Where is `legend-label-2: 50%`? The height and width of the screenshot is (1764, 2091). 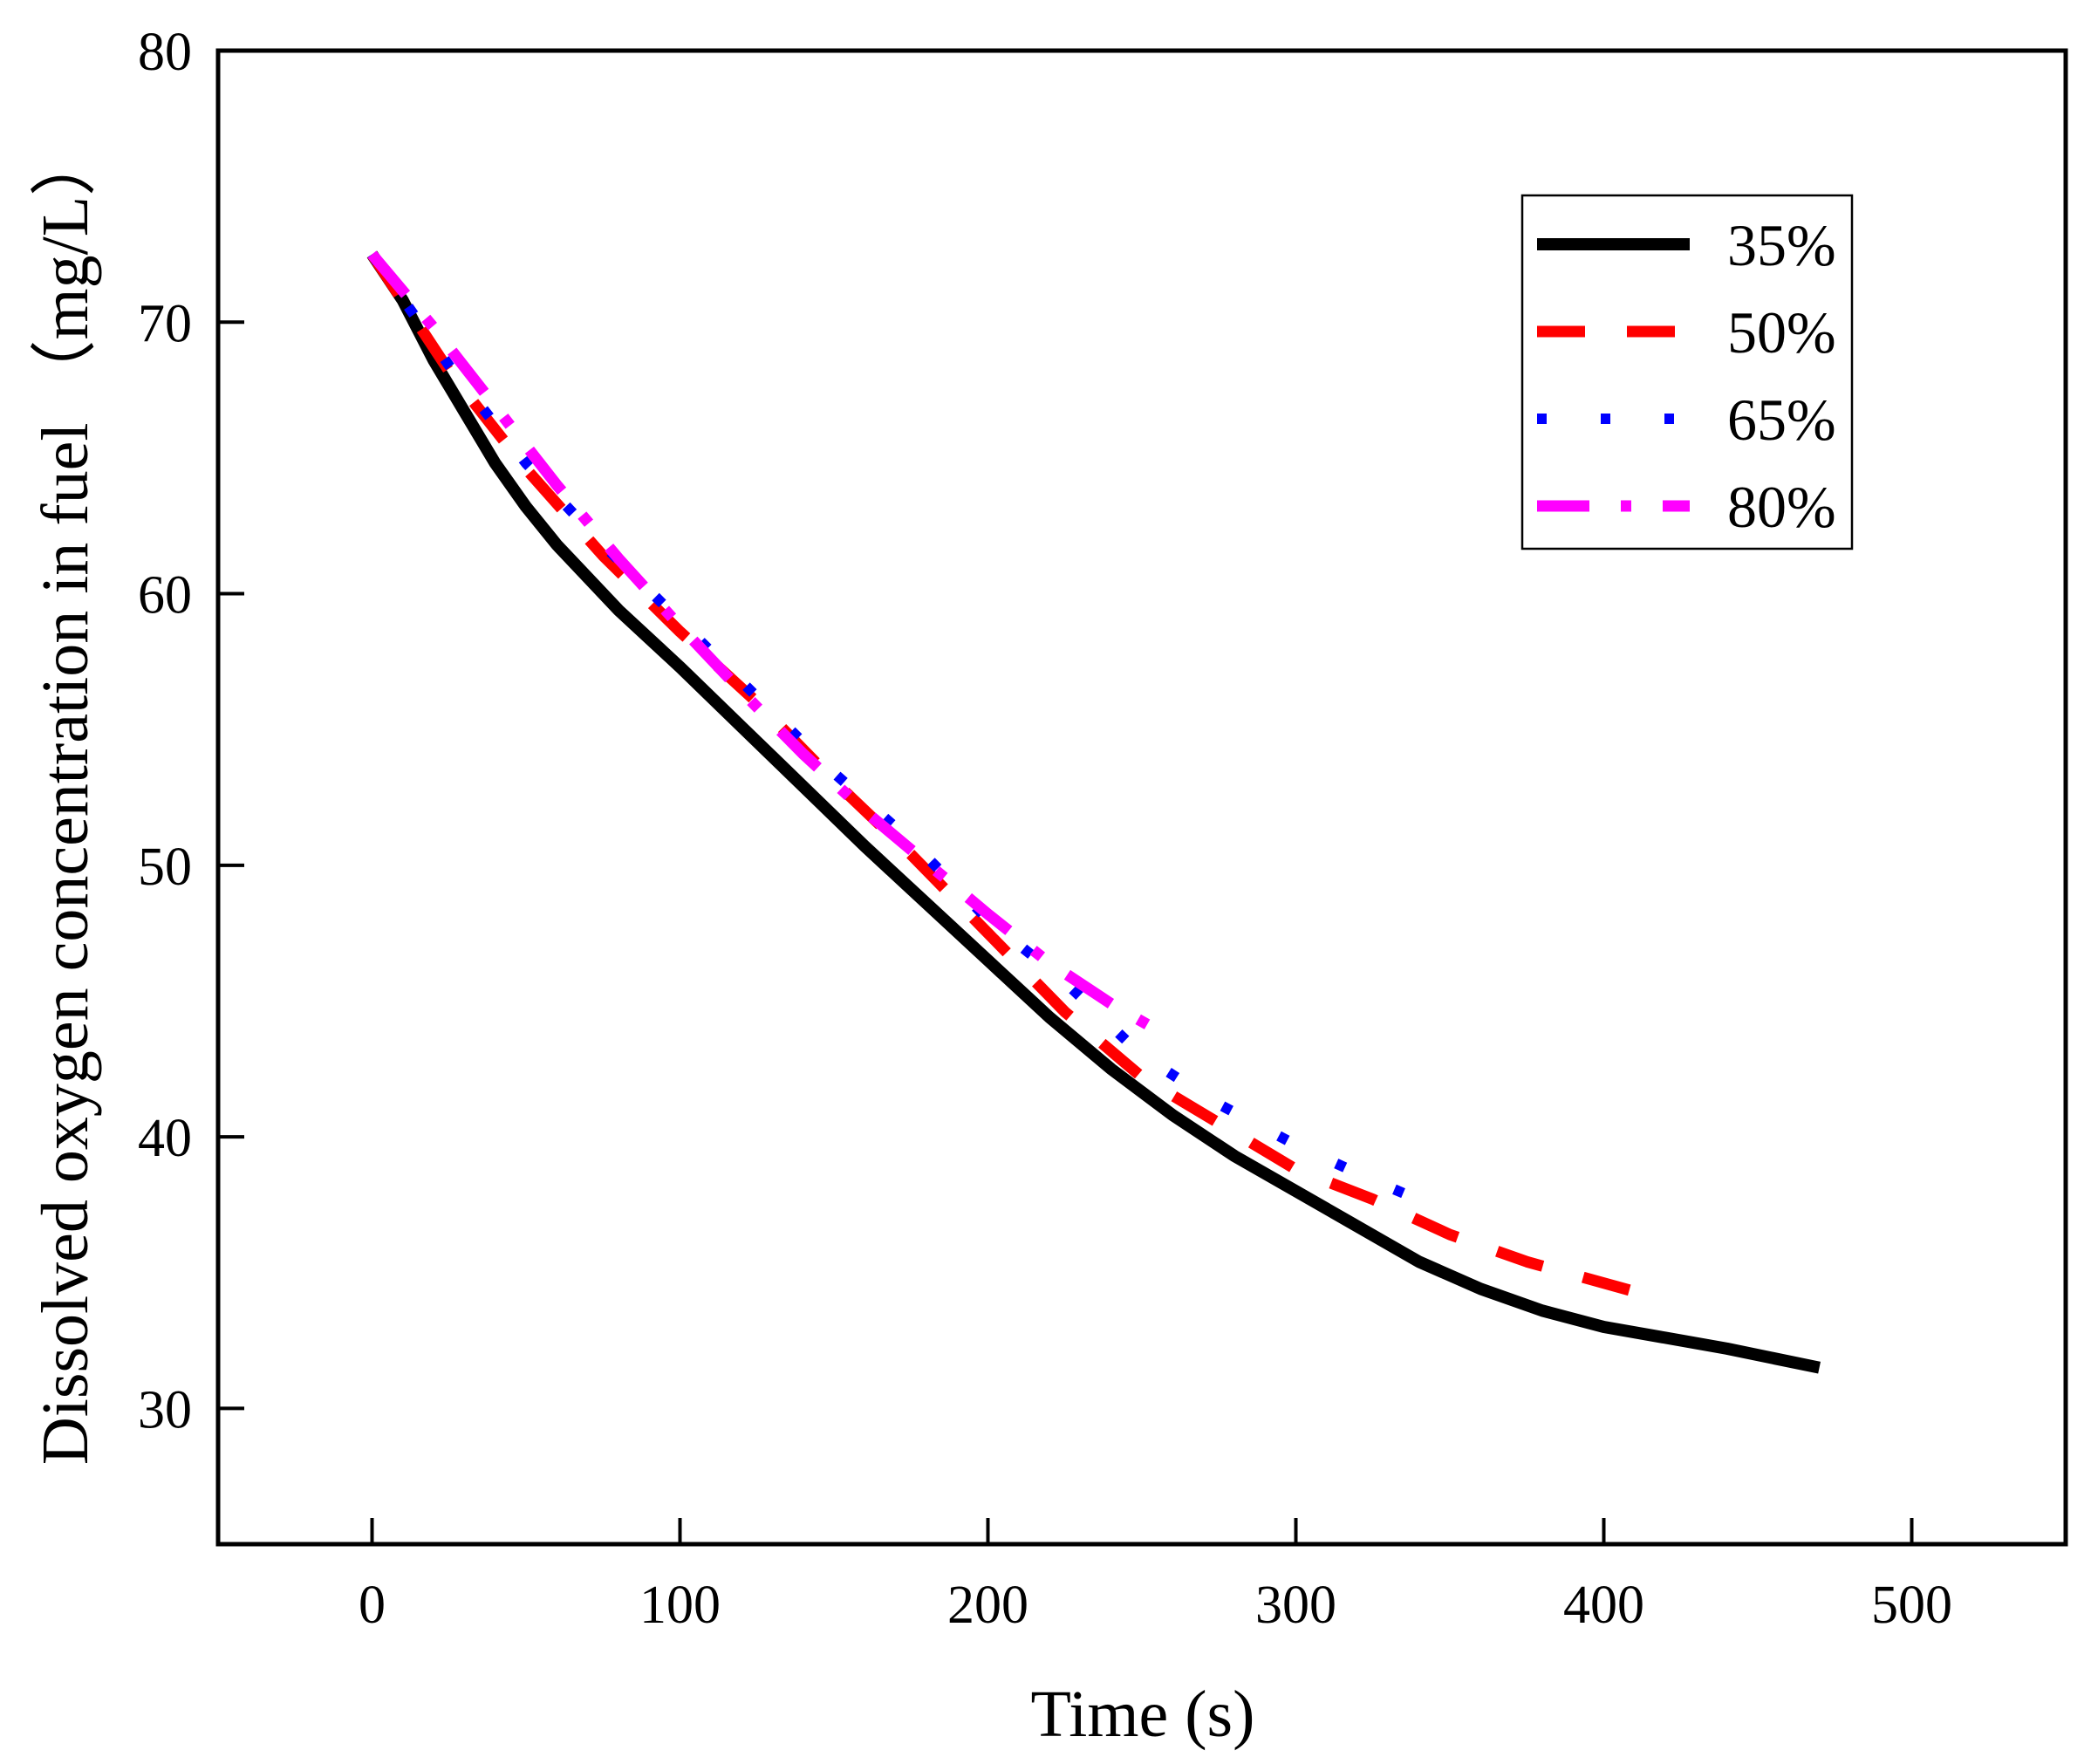
legend-label-2: 50% is located at coordinates (1781, 333).